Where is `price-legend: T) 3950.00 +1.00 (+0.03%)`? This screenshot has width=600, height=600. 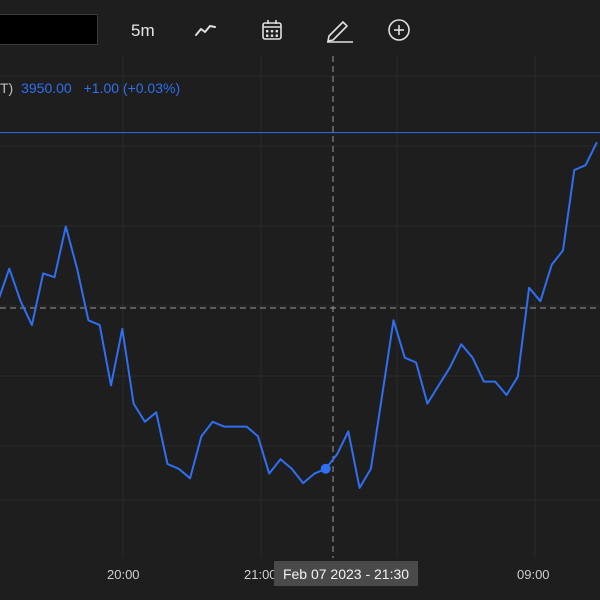
price-legend: T) 3950.00 +1.00 (+0.03%) is located at coordinates (90, 88).